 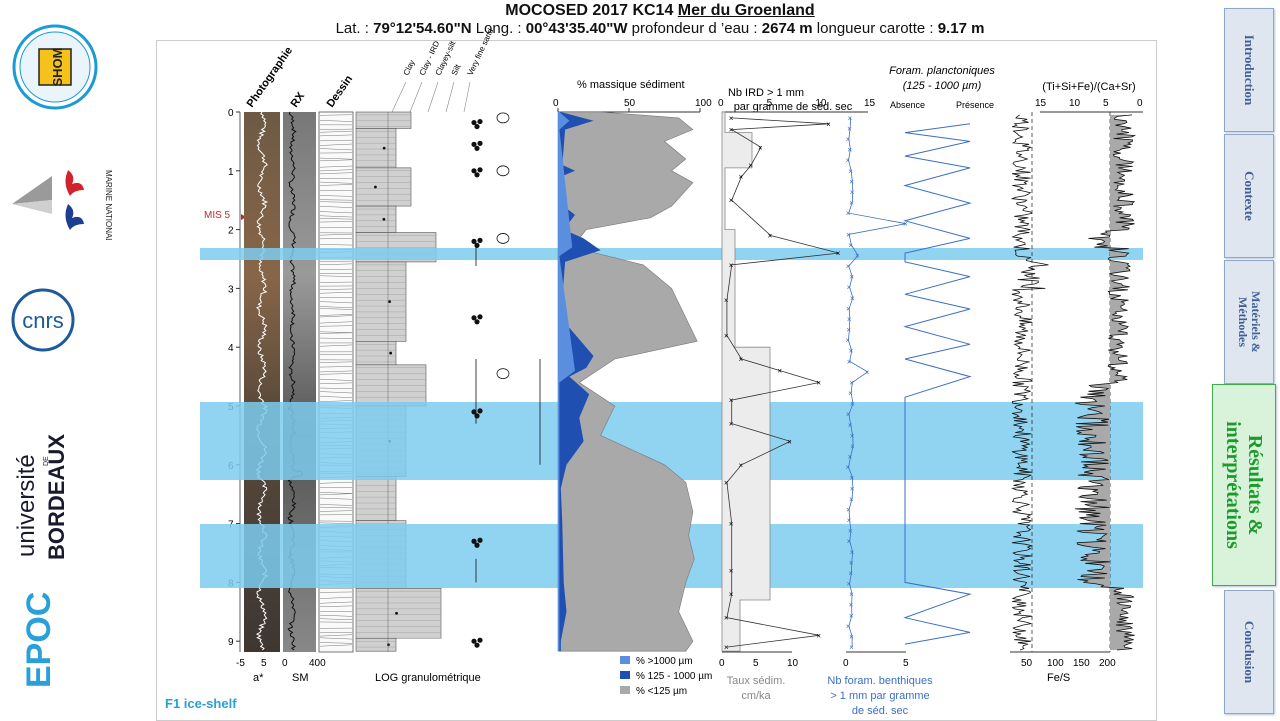 I want to click on nav-tab-resultats: Résultats & interprétations, so click(x=1244, y=485).